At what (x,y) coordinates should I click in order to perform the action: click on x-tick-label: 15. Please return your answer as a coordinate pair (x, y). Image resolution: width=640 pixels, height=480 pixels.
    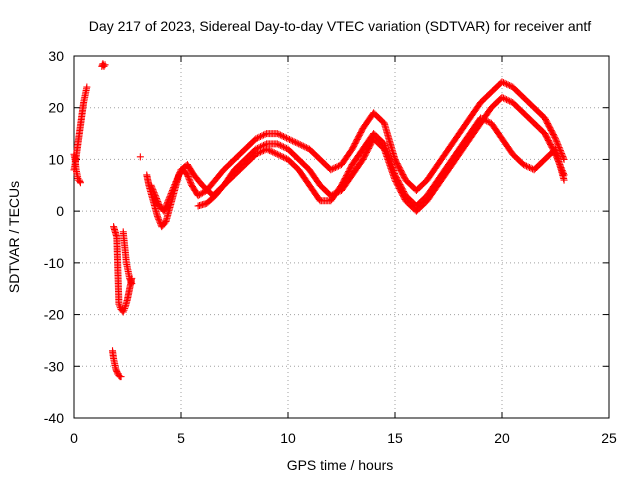
    Looking at the image, I should click on (395, 438).